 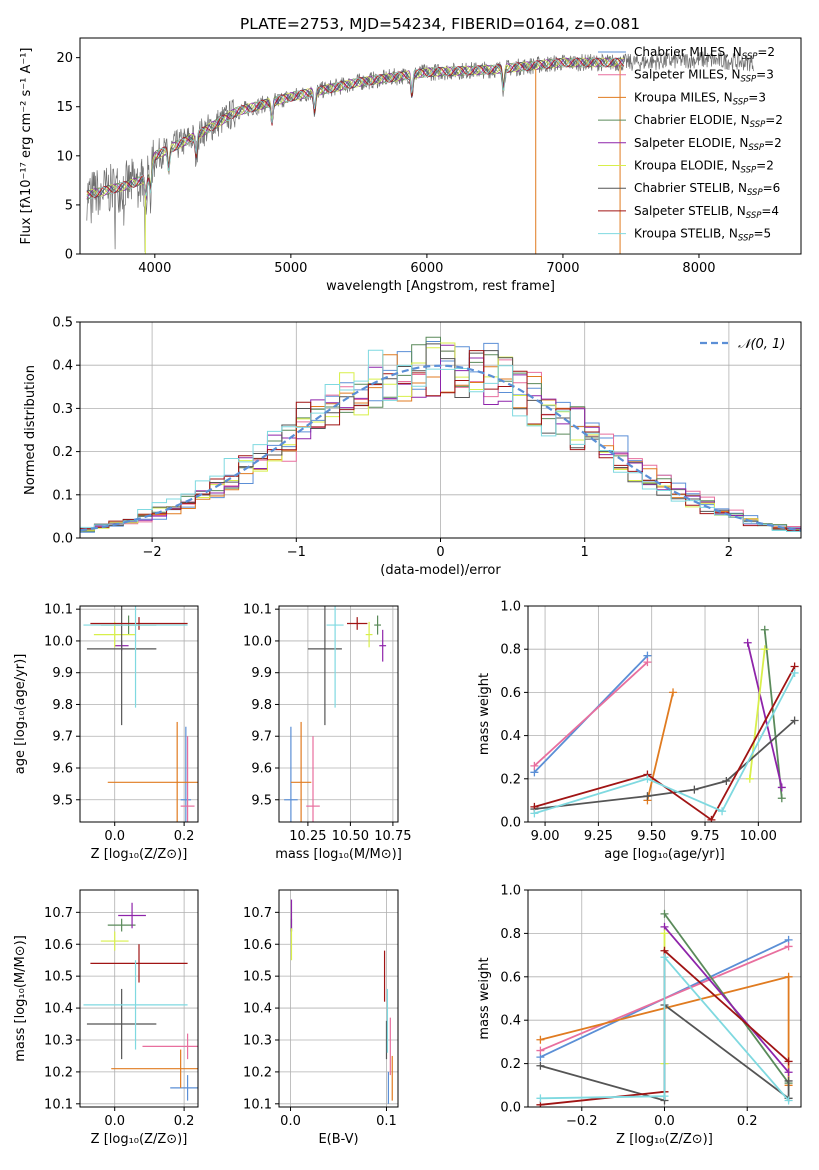 What do you see at coordinates (700, 98) in the screenshot?
I see `legend-entry: Kroupa MILES, NSSP=3` at bounding box center [700, 98].